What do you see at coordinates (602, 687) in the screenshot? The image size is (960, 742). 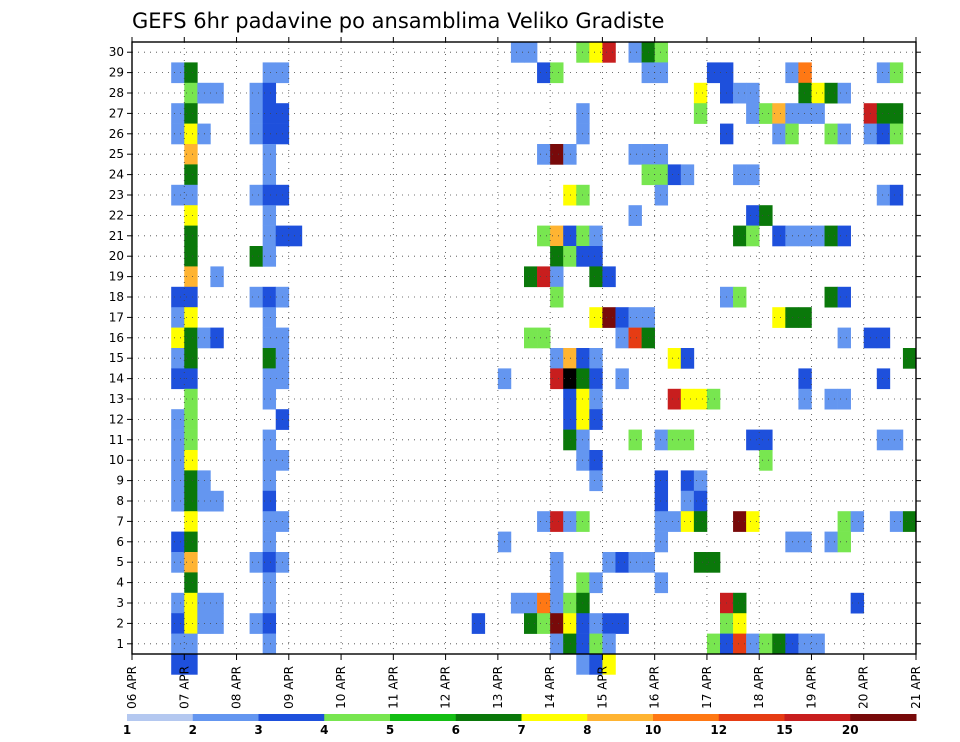 I see `x-tick-label: 15 APR` at bounding box center [602, 687].